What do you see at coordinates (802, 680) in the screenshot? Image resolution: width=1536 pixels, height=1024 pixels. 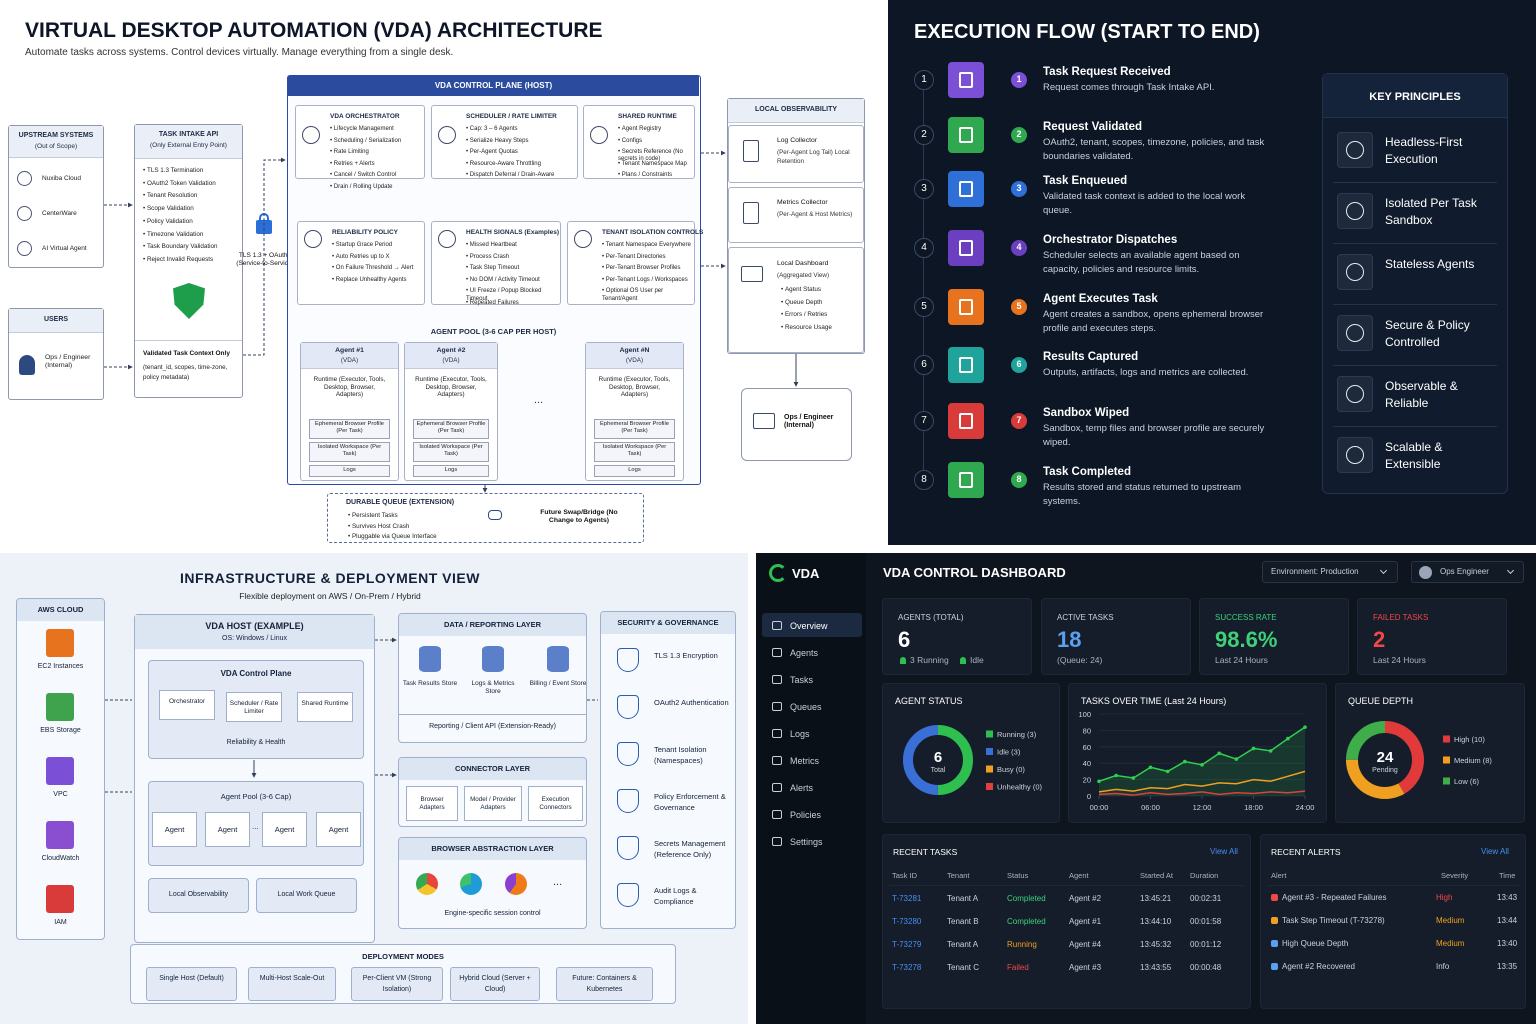 I see `nav-item: Tasks` at bounding box center [802, 680].